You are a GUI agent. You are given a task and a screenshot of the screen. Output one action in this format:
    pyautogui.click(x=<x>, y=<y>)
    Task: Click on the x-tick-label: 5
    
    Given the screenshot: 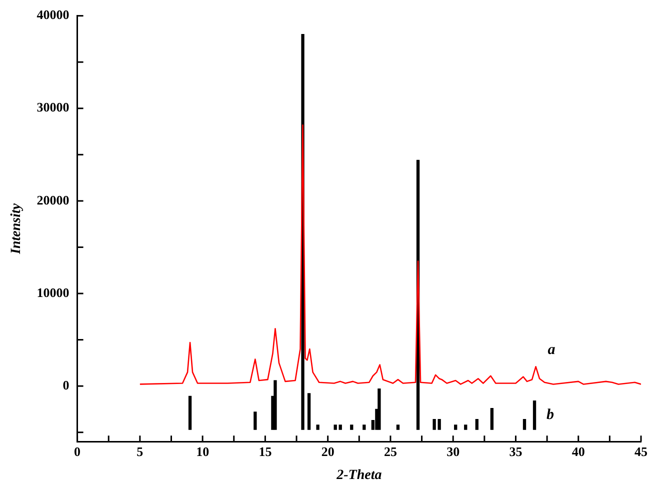 What is the action you would take?
    pyautogui.click(x=140, y=451)
    